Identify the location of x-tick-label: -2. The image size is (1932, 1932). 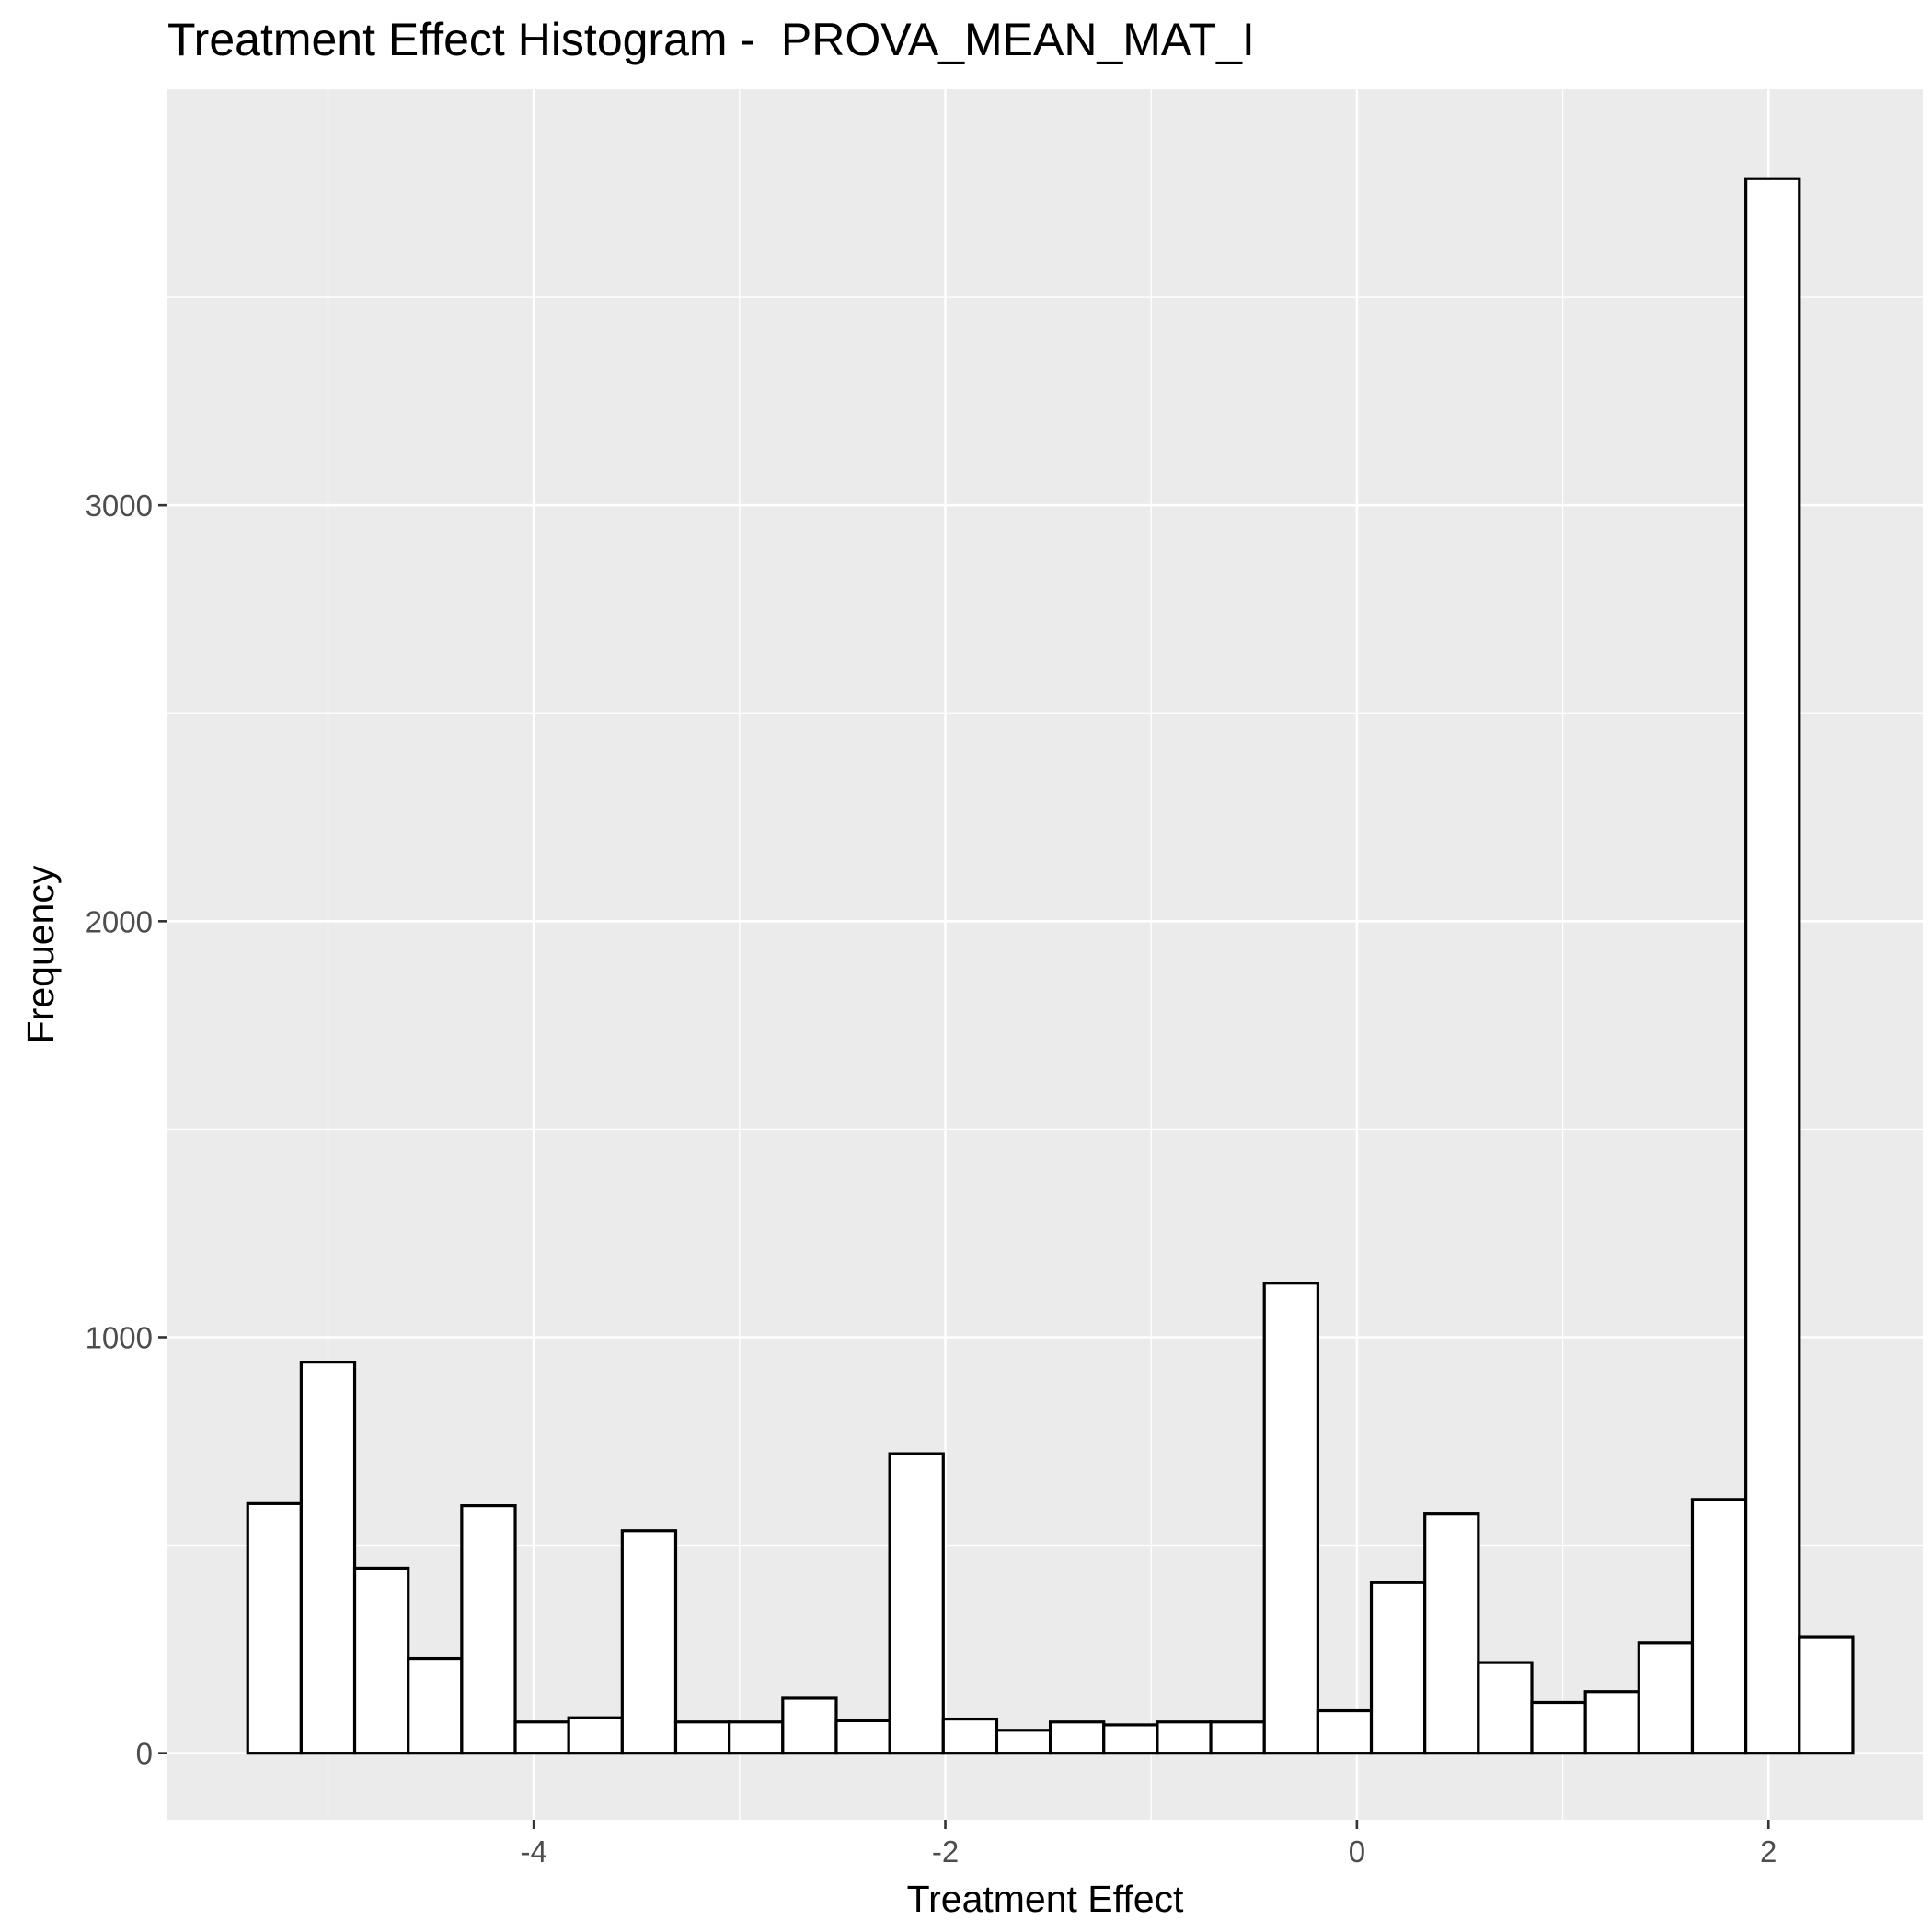
(945, 1851).